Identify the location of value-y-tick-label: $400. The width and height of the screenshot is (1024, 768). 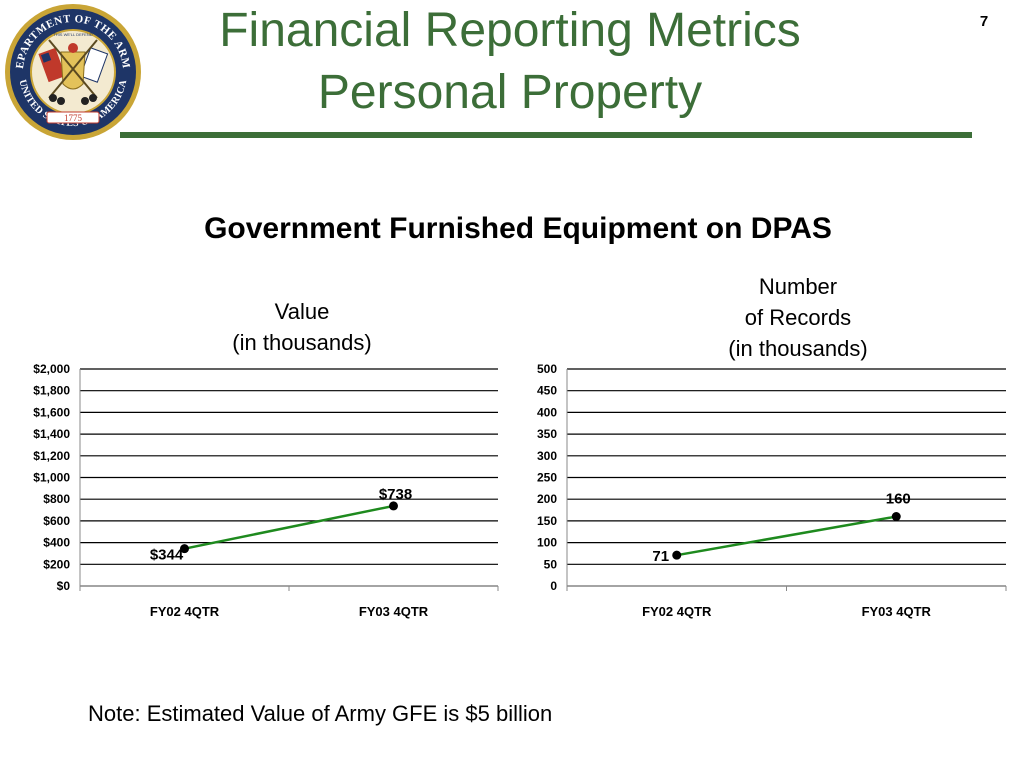
(56, 543).